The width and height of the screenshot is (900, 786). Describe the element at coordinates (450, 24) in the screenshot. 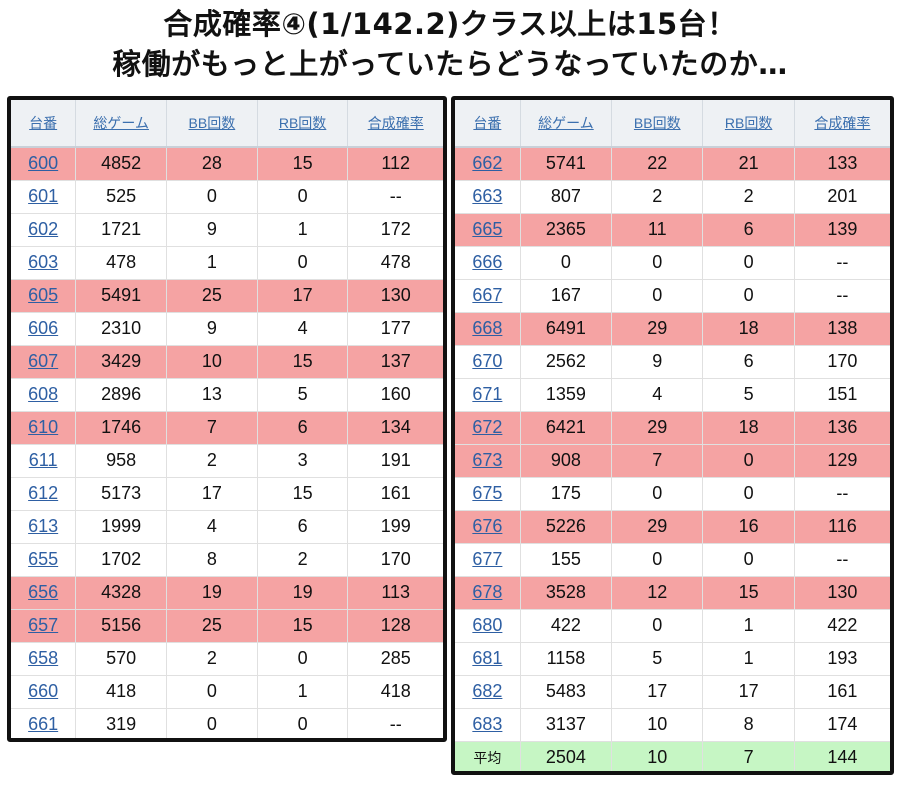

I see `title-line-1: 合成確率④(1/142.2)クラス以上は15台！` at that location.